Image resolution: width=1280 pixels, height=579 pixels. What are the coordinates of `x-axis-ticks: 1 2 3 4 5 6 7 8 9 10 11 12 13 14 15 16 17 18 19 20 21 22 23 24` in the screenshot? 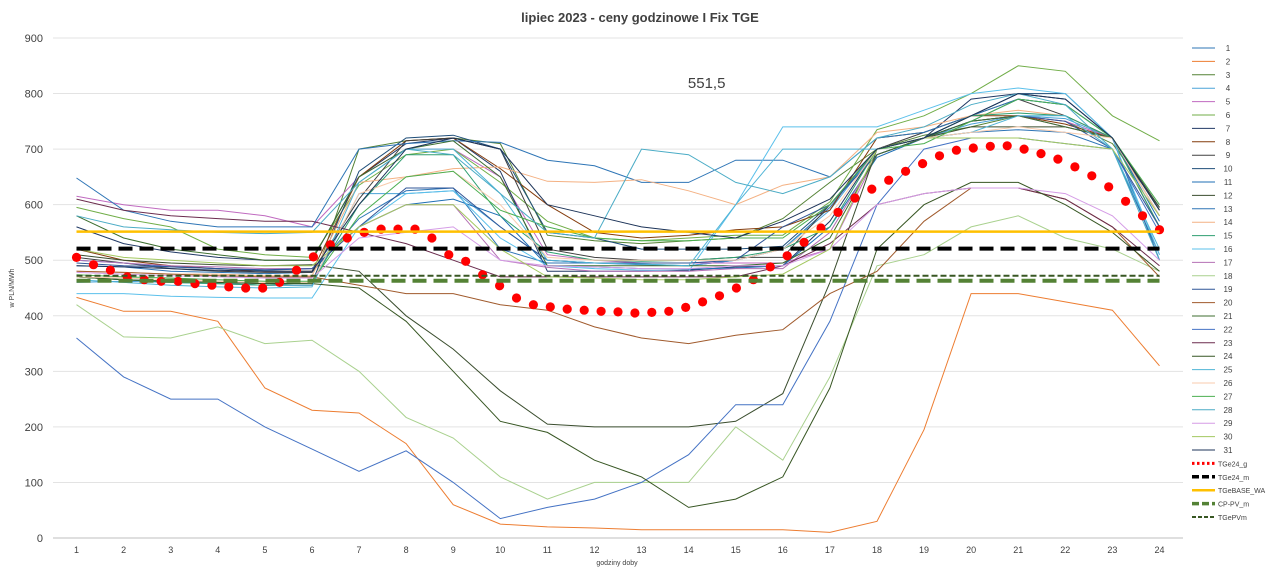 It's located at (619, 550).